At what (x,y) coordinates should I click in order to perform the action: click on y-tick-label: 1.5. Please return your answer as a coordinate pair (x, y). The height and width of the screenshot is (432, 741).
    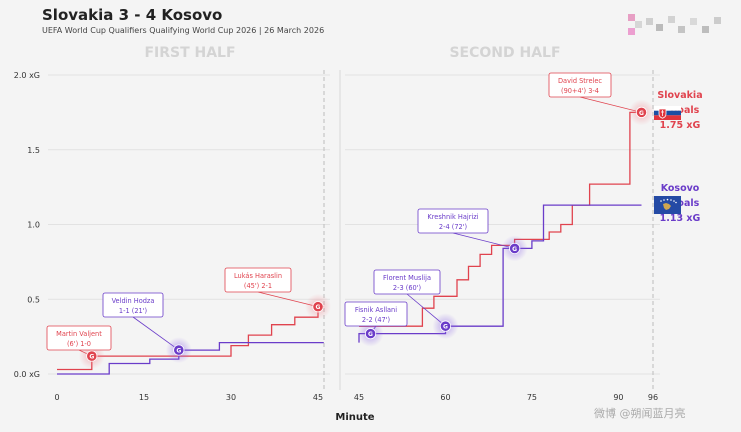
    Looking at the image, I should click on (33, 150).